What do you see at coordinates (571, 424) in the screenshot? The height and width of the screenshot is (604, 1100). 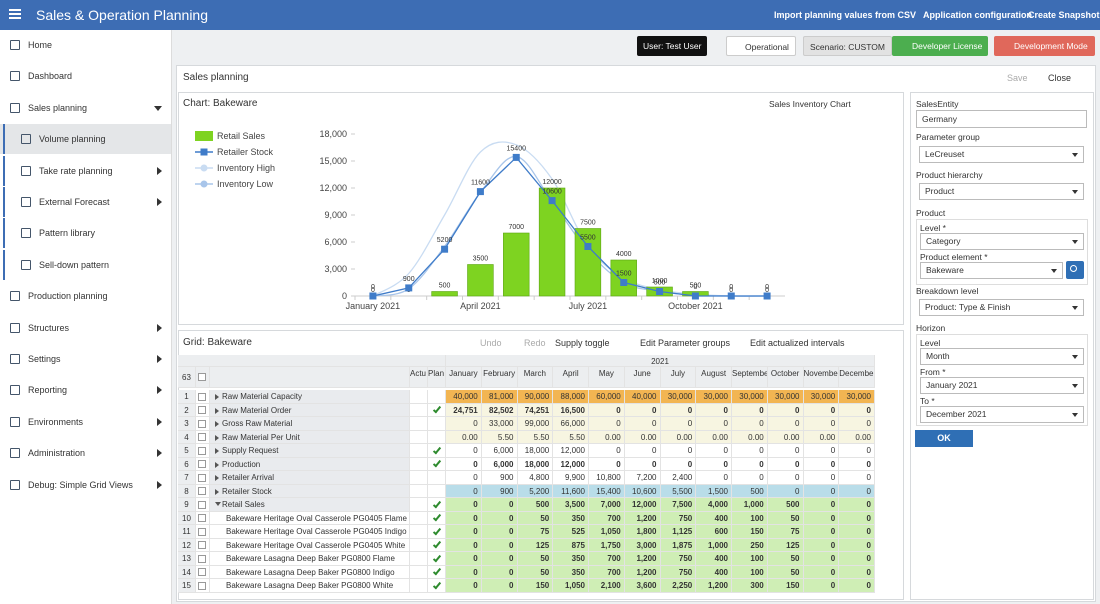 I see `value-cell: 66,000` at bounding box center [571, 424].